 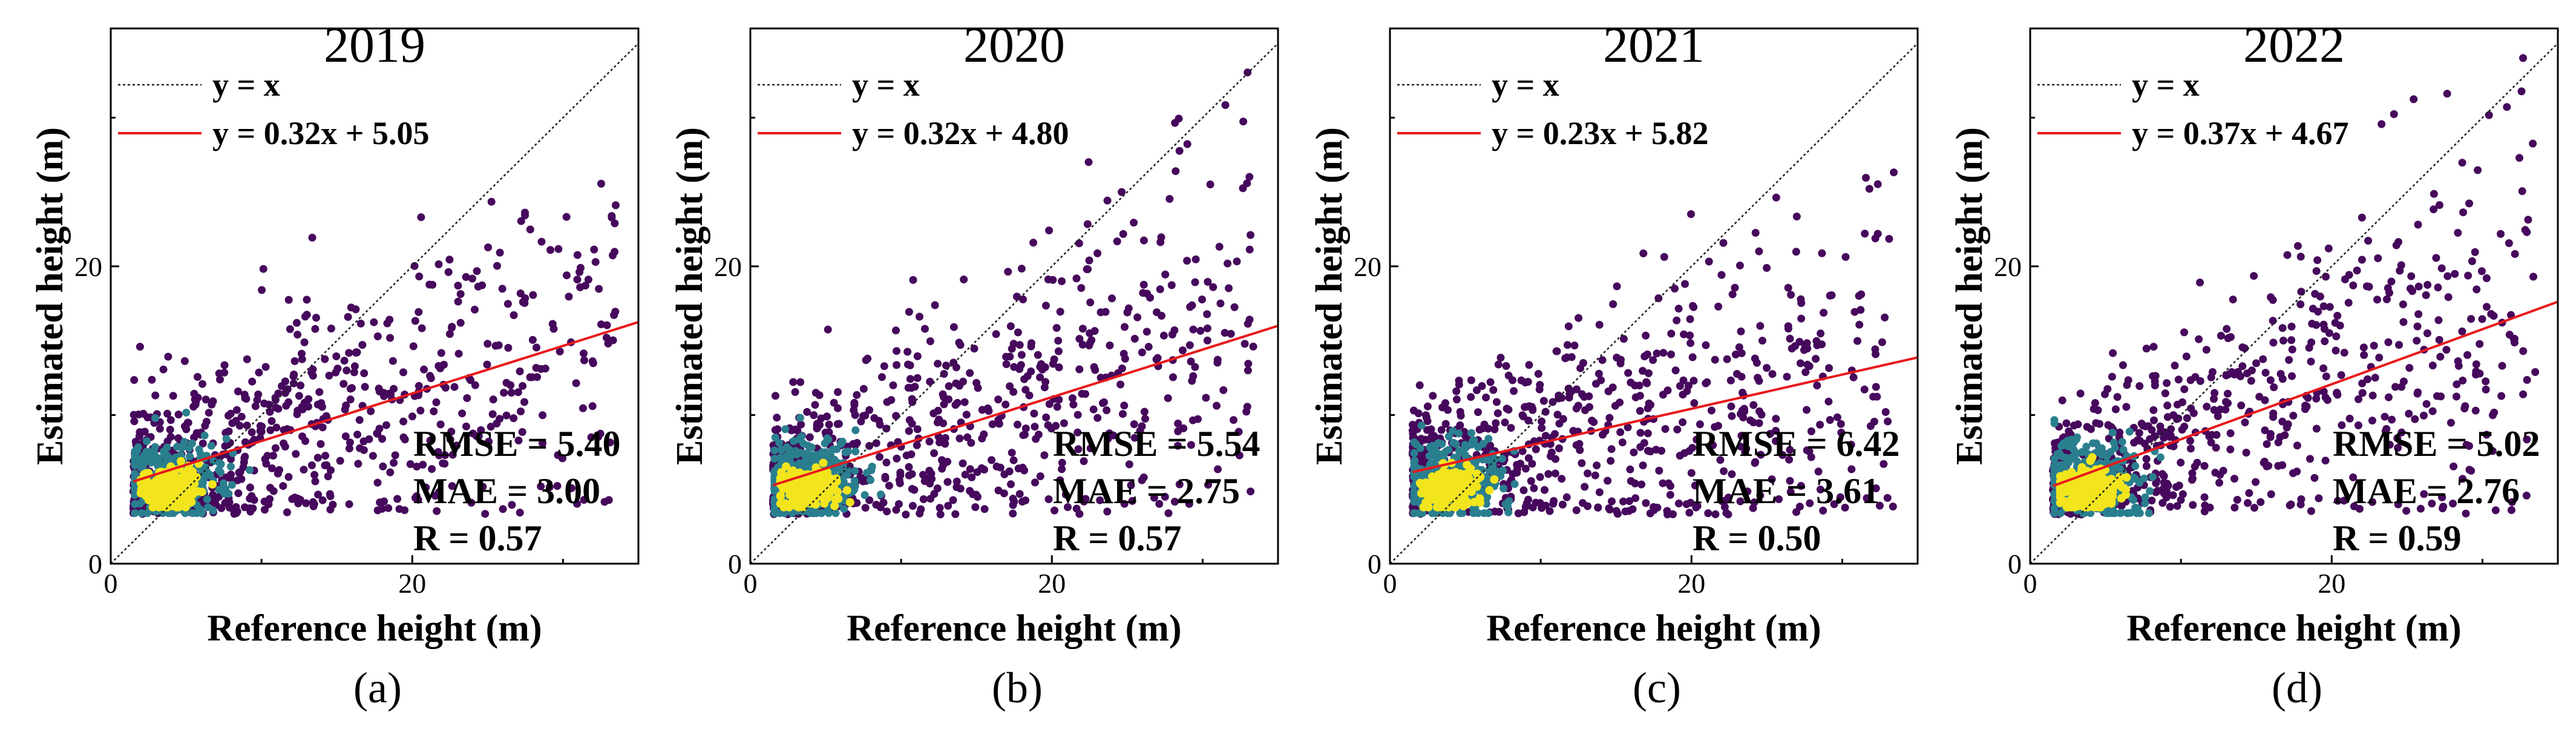 What do you see at coordinates (1390, 583) in the screenshot?
I see `x-tick-label: 0` at bounding box center [1390, 583].